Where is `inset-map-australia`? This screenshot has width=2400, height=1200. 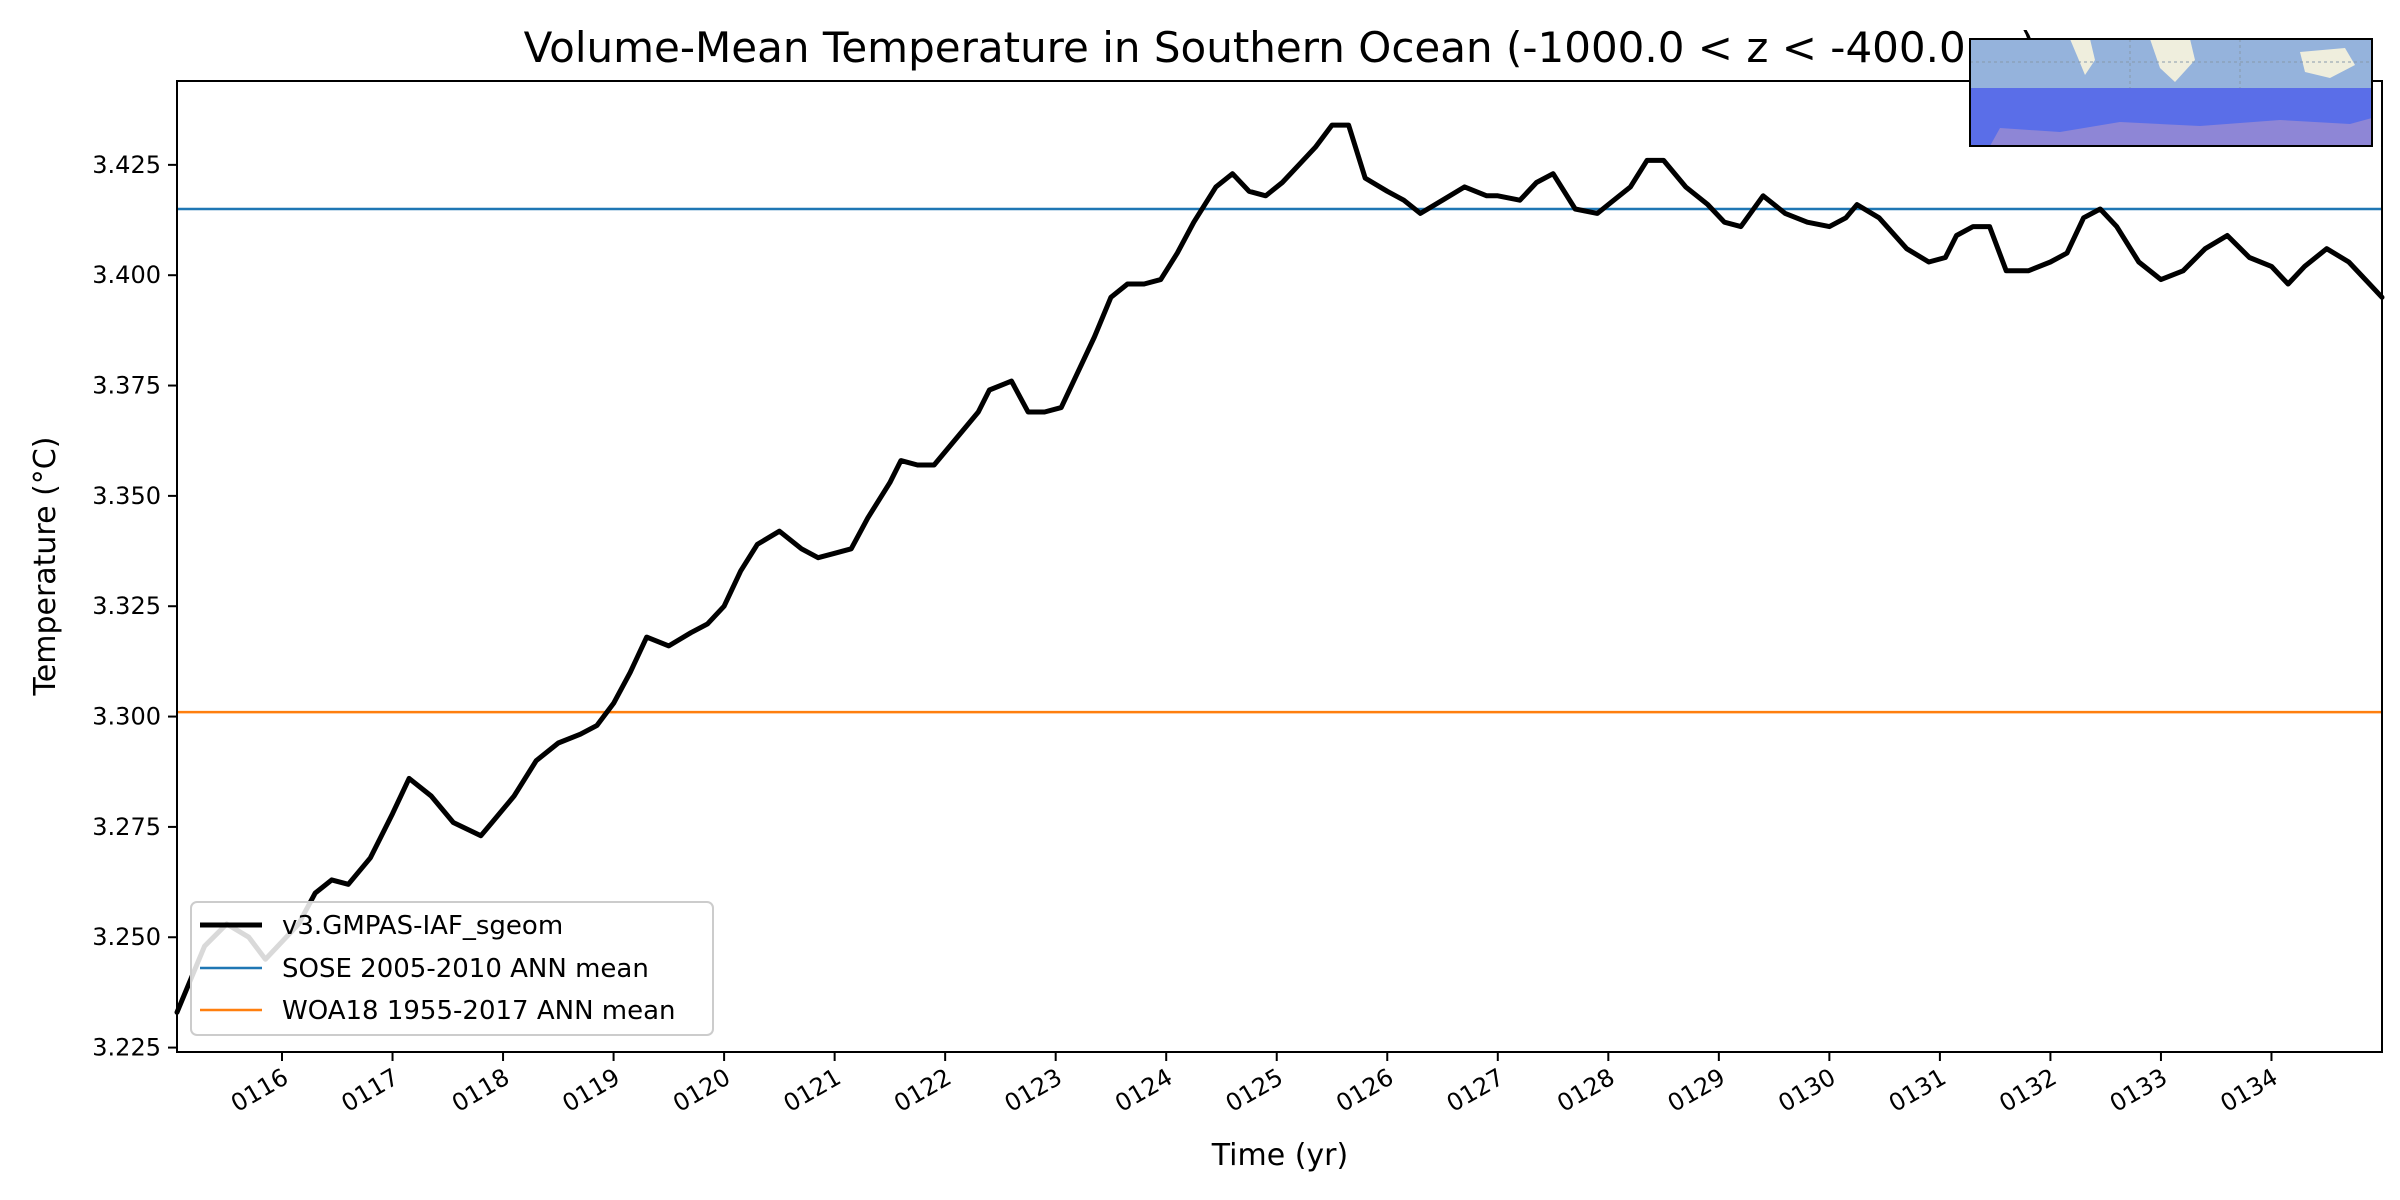 inset-map-australia is located at coordinates (2327, 63).